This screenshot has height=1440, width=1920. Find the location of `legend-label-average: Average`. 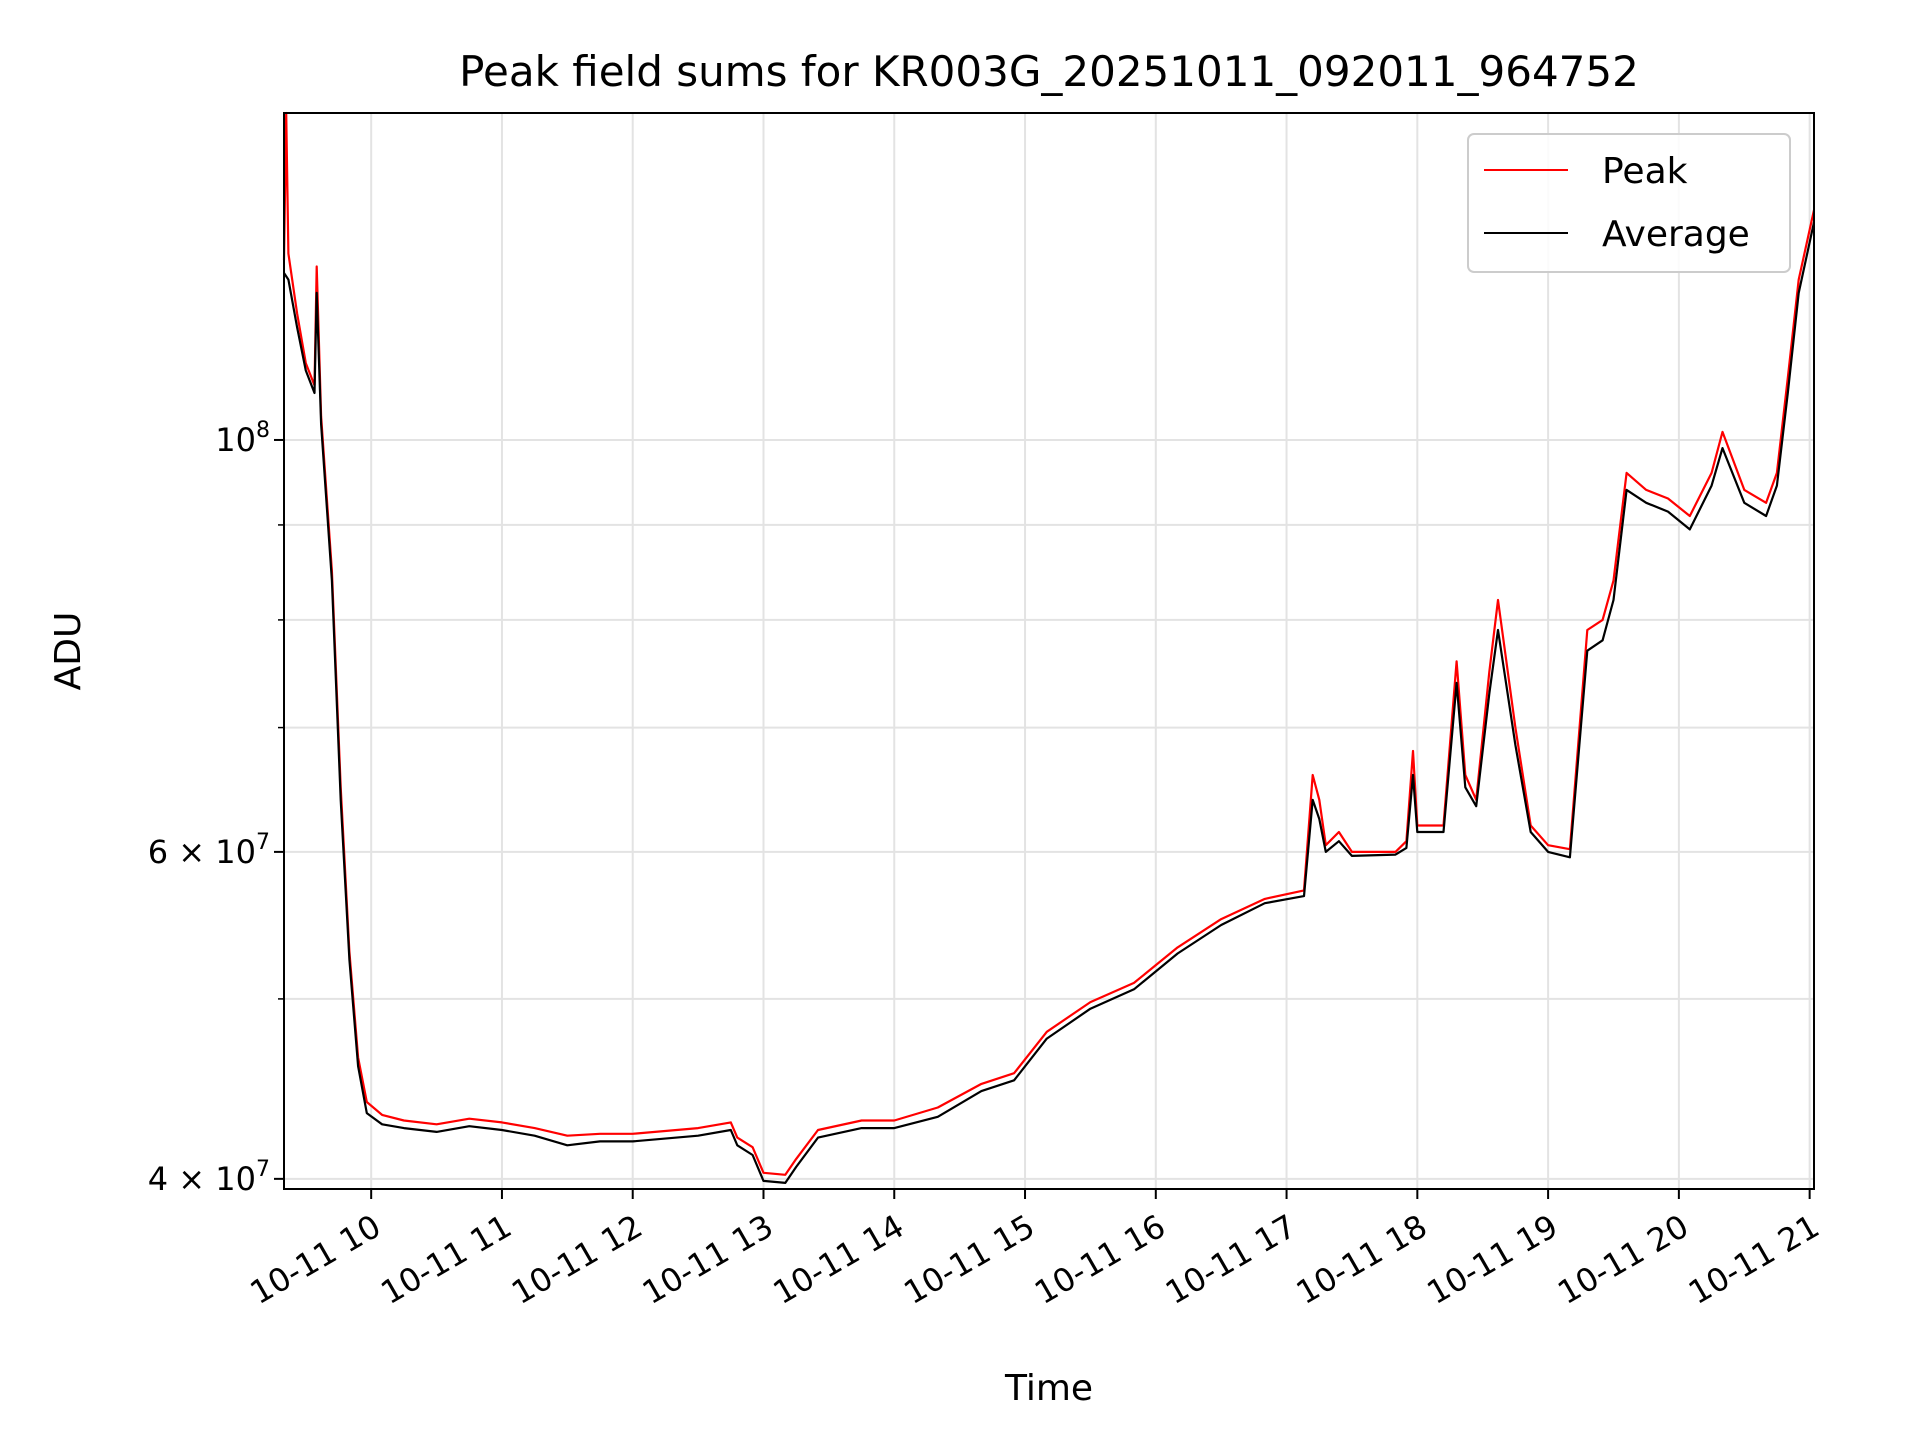

legend-label-average: Average is located at coordinates (1676, 234).